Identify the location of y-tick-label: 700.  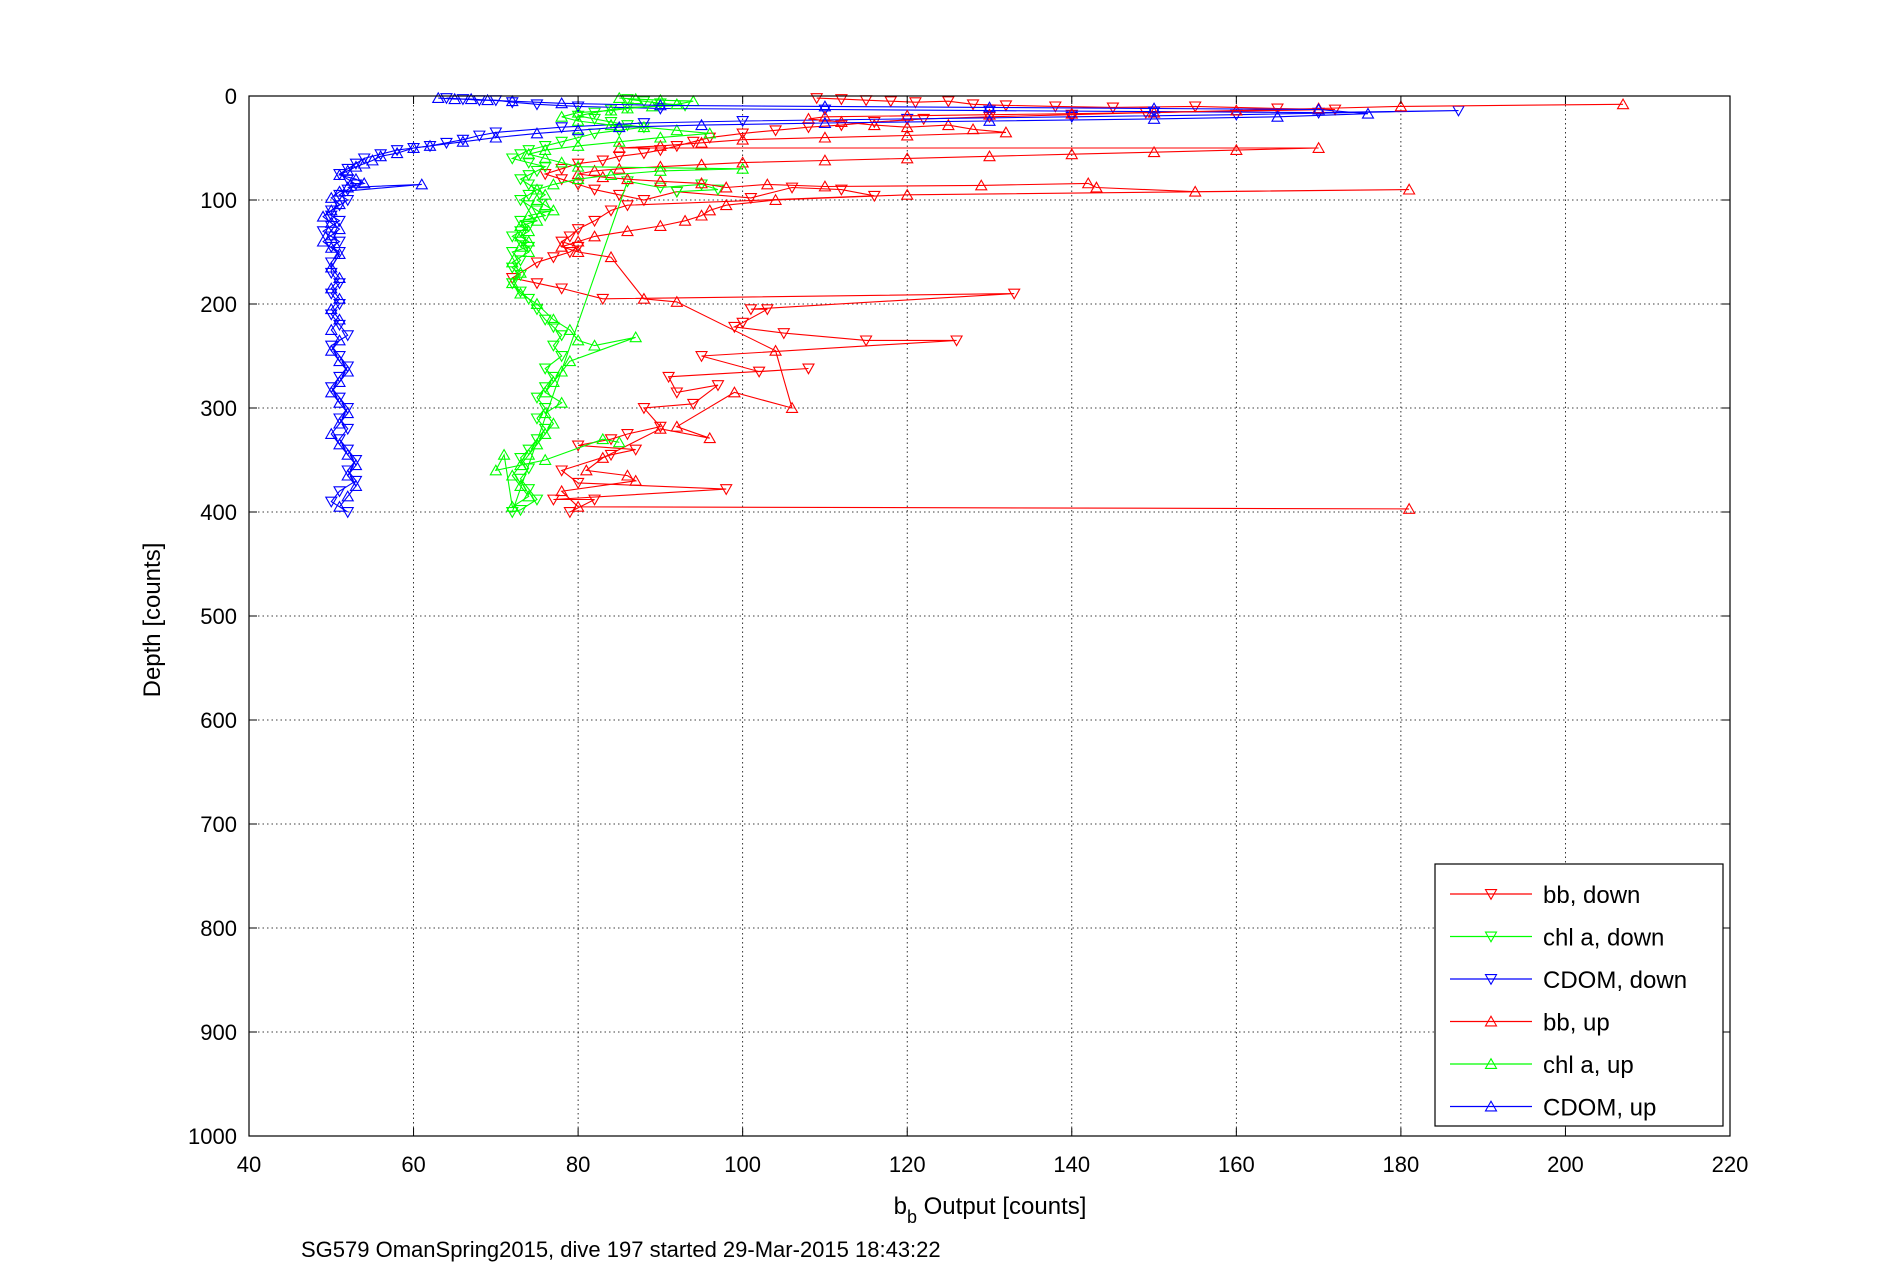
(218, 824).